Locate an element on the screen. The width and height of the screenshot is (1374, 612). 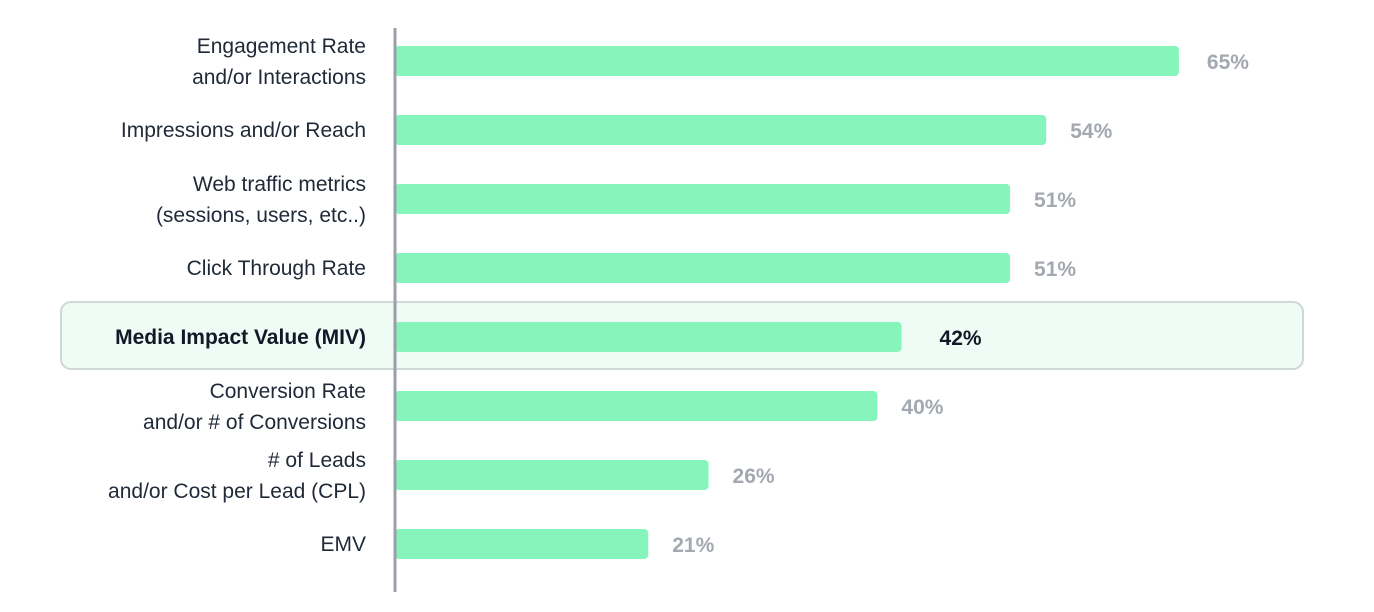
data-label: 42% is located at coordinates (961, 338).